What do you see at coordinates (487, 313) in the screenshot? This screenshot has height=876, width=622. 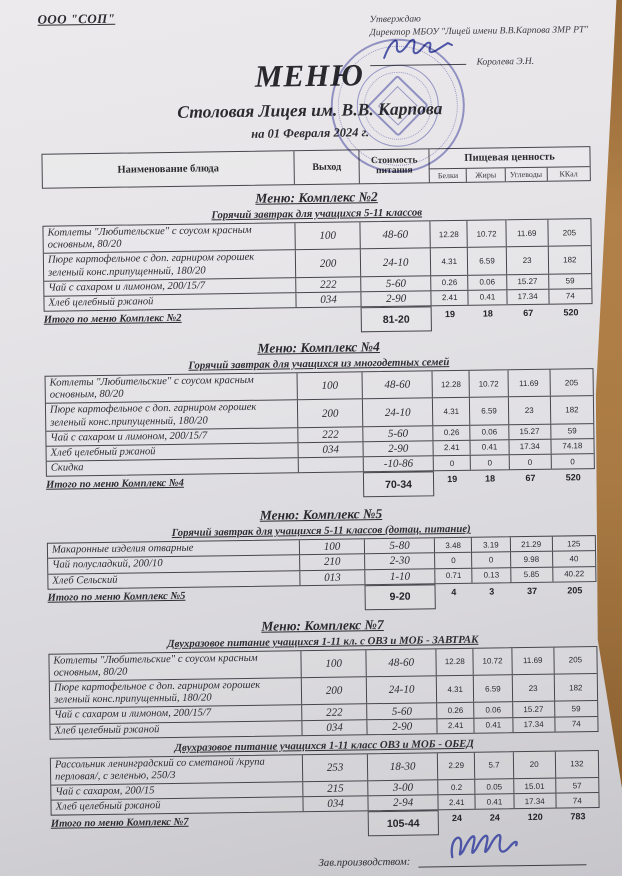 I see `total-fat: 18` at bounding box center [487, 313].